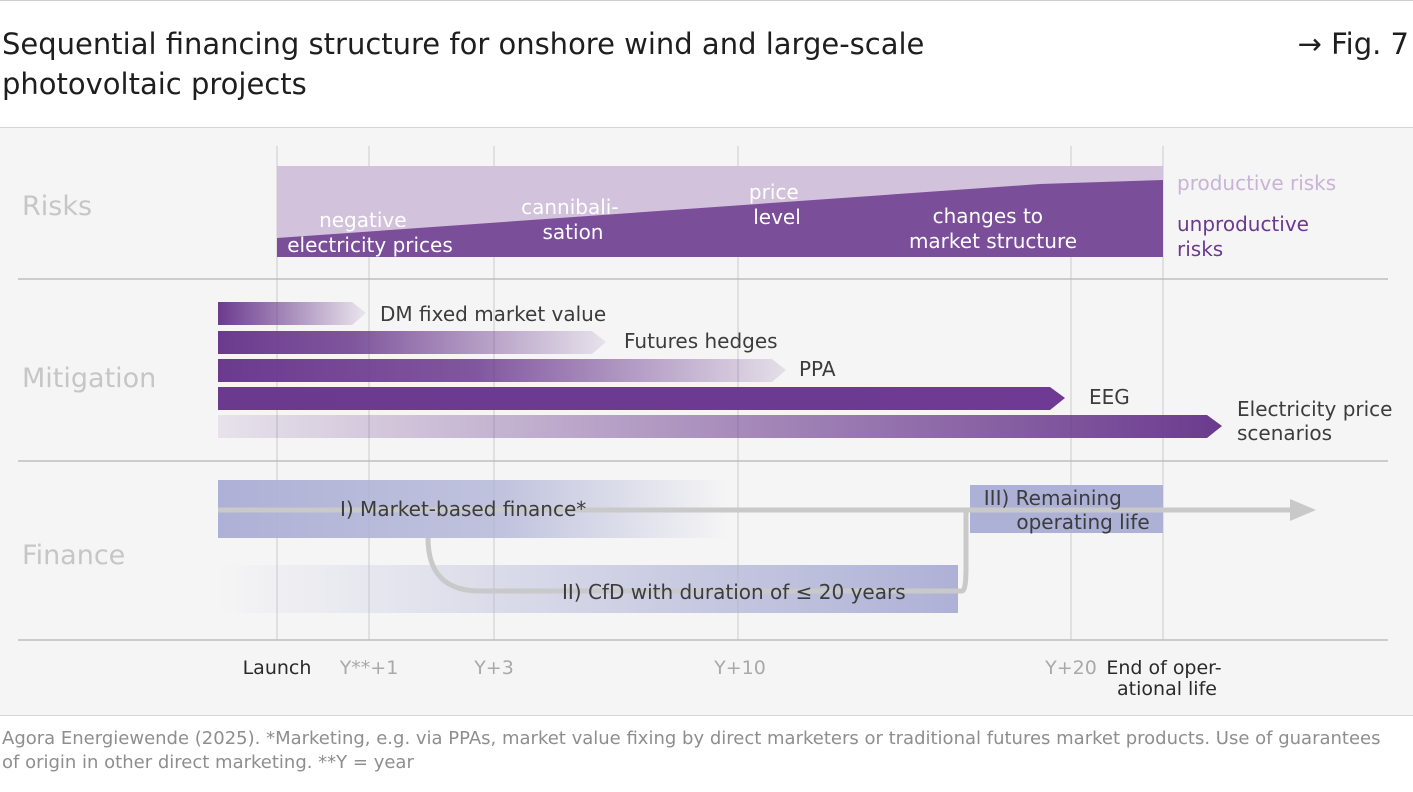 Image resolution: width=1413 pixels, height=792 pixels. What do you see at coordinates (817, 369) in the screenshot?
I see `label-ppa: PPA` at bounding box center [817, 369].